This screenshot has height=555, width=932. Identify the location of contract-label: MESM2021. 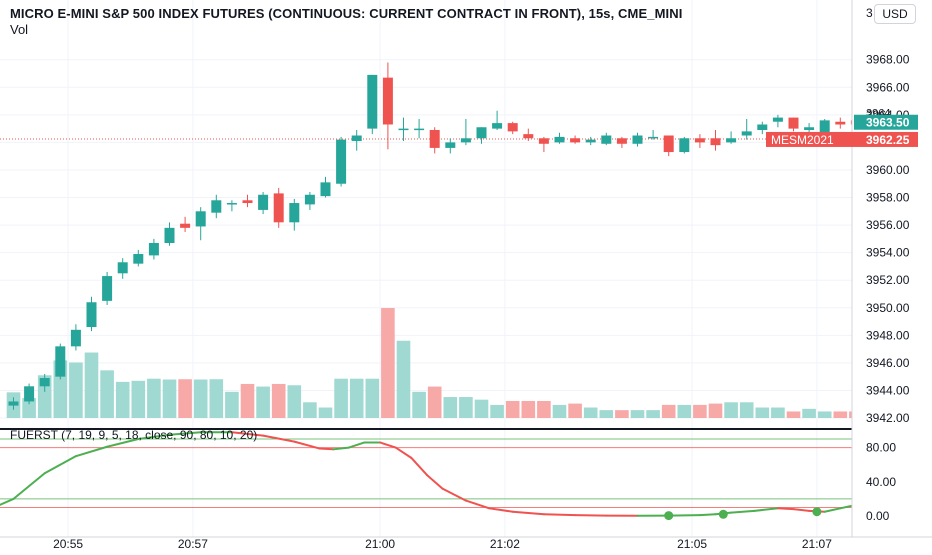
(802, 140).